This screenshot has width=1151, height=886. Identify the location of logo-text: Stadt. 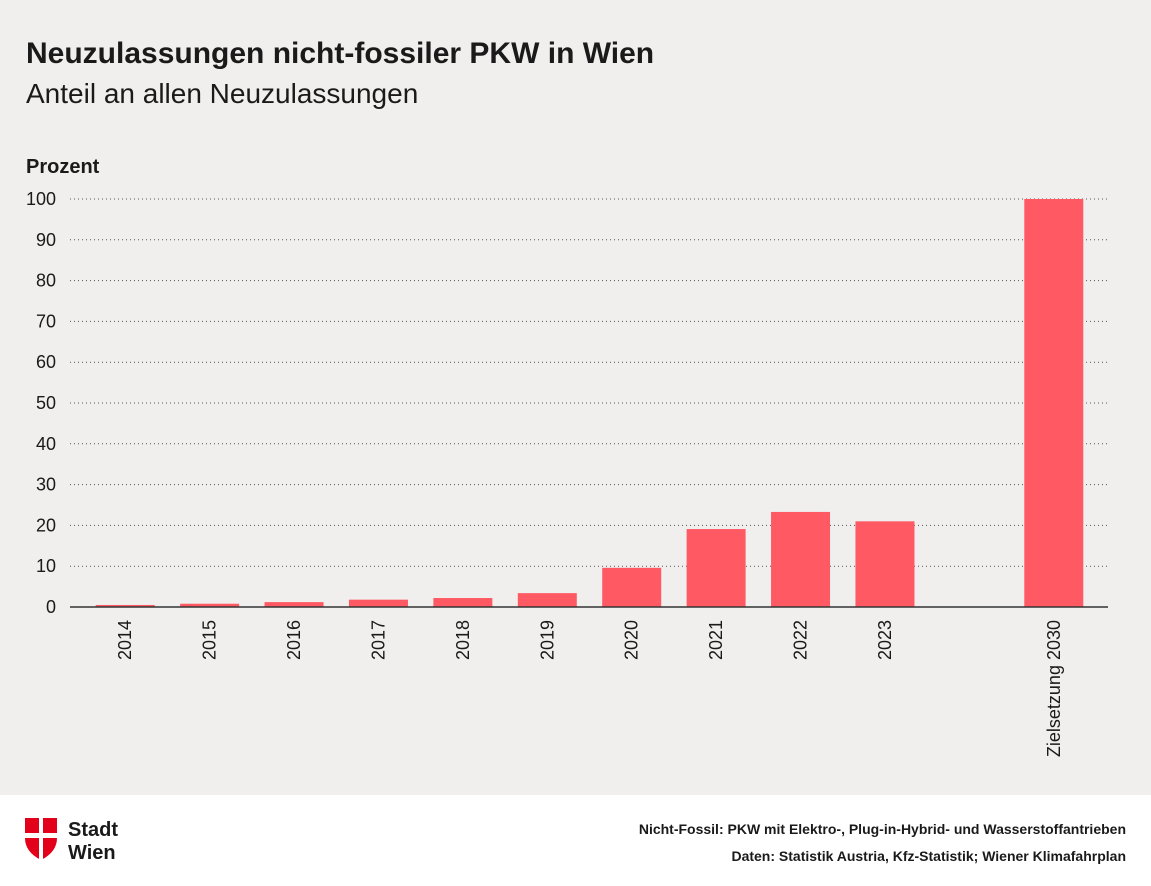
(93, 830).